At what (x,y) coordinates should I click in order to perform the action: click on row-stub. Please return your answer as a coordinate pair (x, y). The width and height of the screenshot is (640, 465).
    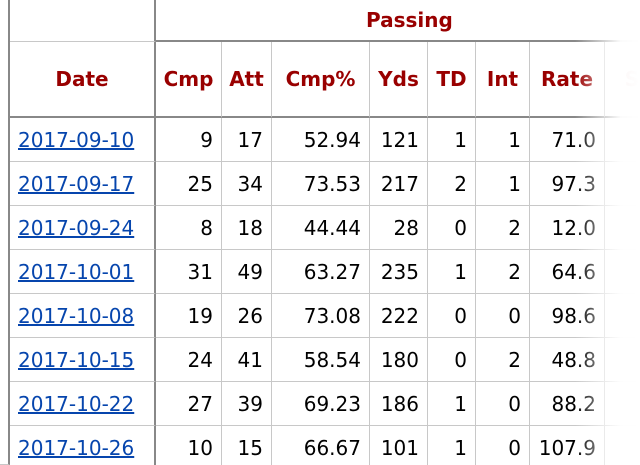
    Looking at the image, I should click on (5, 232).